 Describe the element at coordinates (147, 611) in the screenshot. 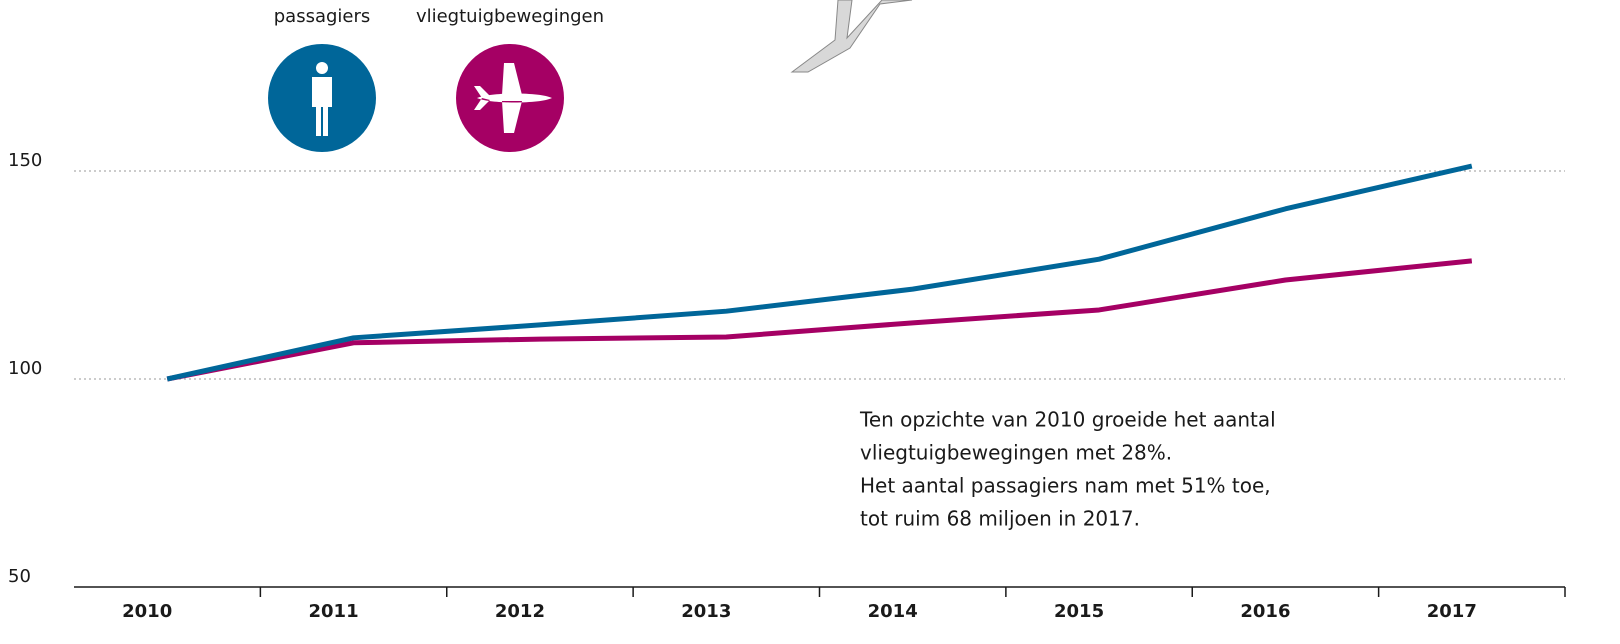

I see `x-tick-label: 2010` at that location.